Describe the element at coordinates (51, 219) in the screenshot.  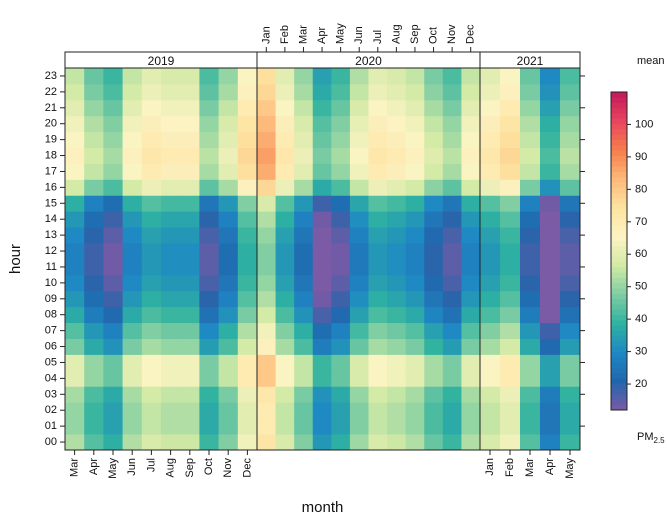
I see `hour-tick-label: 14` at that location.